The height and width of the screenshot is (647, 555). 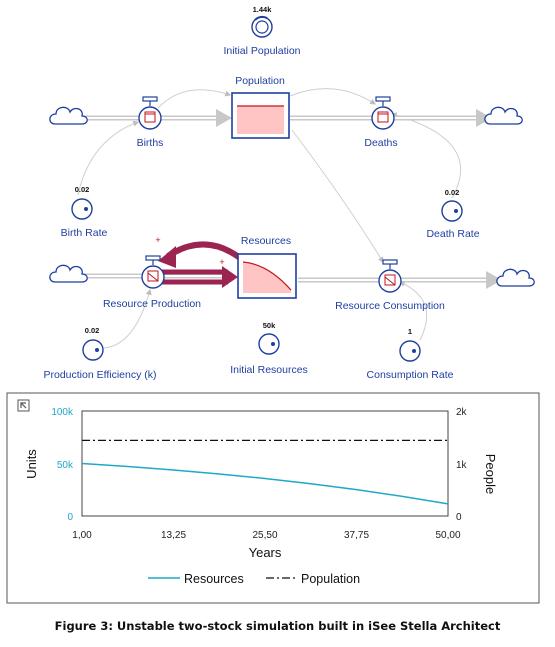 I want to click on link-consumptionrate-consumption, so click(x=413, y=311).